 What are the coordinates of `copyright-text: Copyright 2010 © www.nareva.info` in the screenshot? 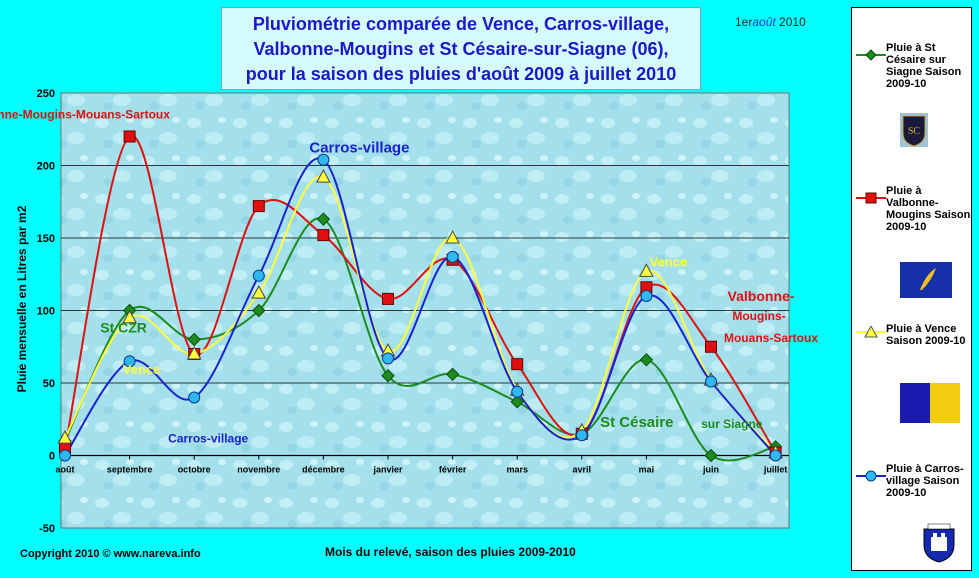 It's located at (110, 554).